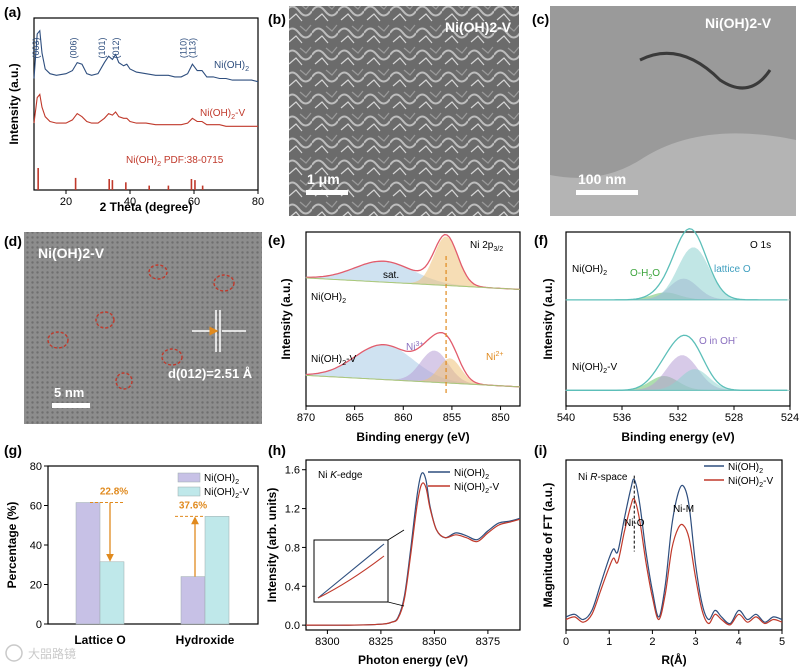 The image size is (800, 670). What do you see at coordinates (192, 48) in the screenshot?
I see `peak-label: (113)` at bounding box center [192, 48].